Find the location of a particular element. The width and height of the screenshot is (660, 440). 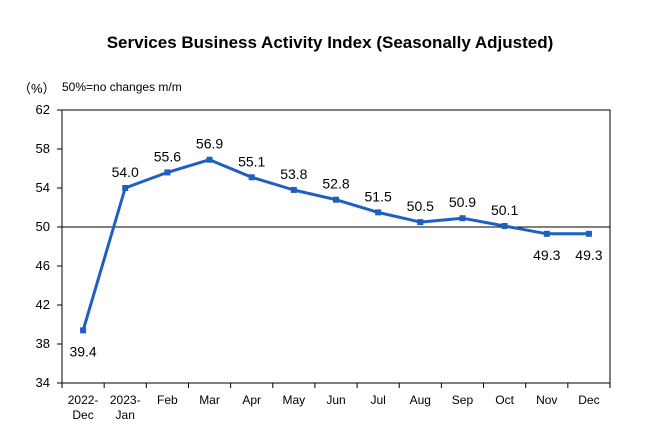

x-tick-label: May is located at coordinates (294, 400).